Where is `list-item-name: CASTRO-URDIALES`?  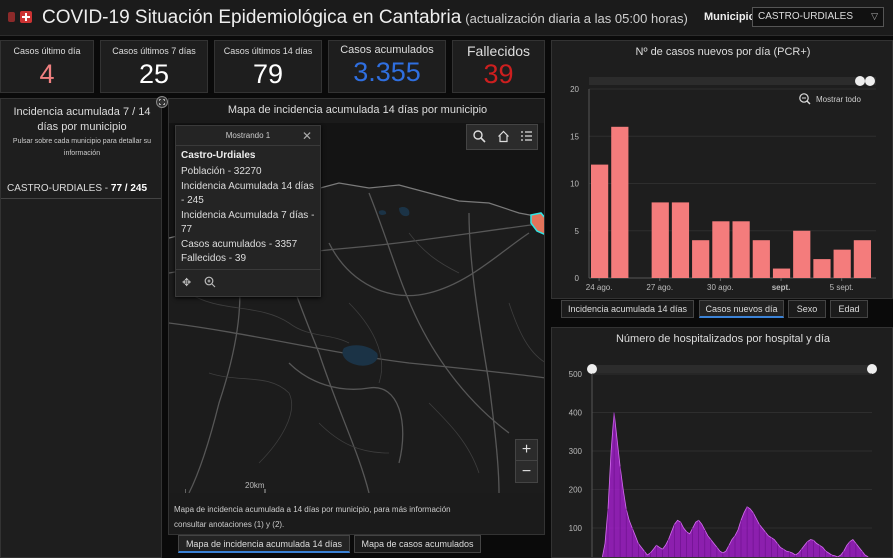
list-item-name: CASTRO-URDIALES is located at coordinates (55, 188).